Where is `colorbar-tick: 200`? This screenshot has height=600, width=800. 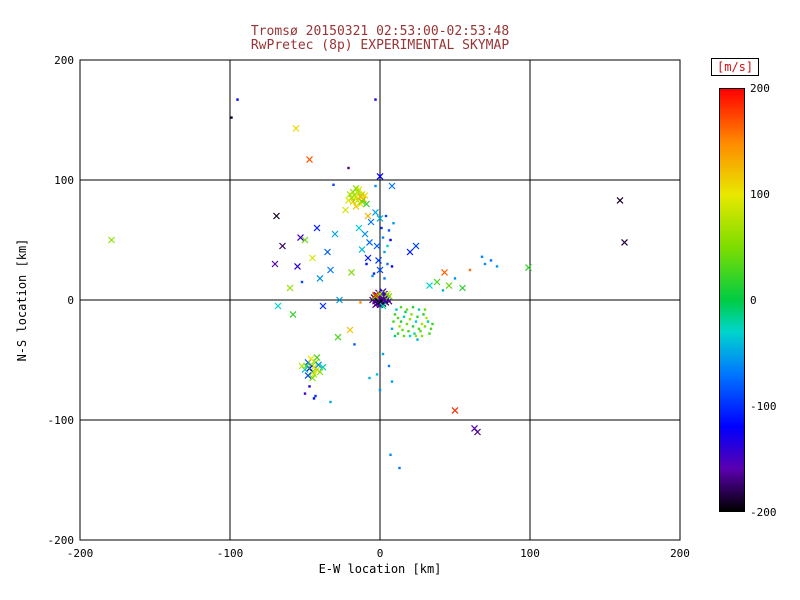 colorbar-tick: 200 is located at coordinates (760, 88).